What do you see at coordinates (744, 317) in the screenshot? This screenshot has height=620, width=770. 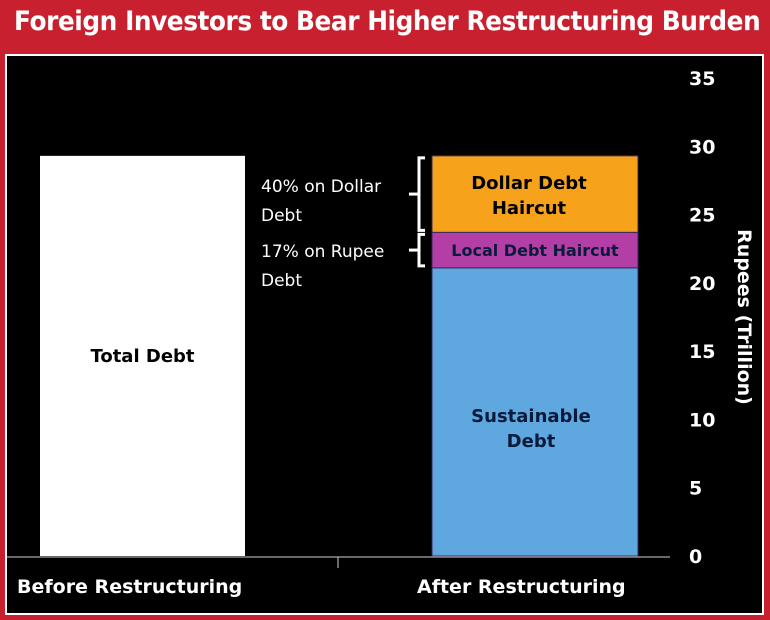 I see `y-axis-label: Rupees (Trillion)` at bounding box center [744, 317].